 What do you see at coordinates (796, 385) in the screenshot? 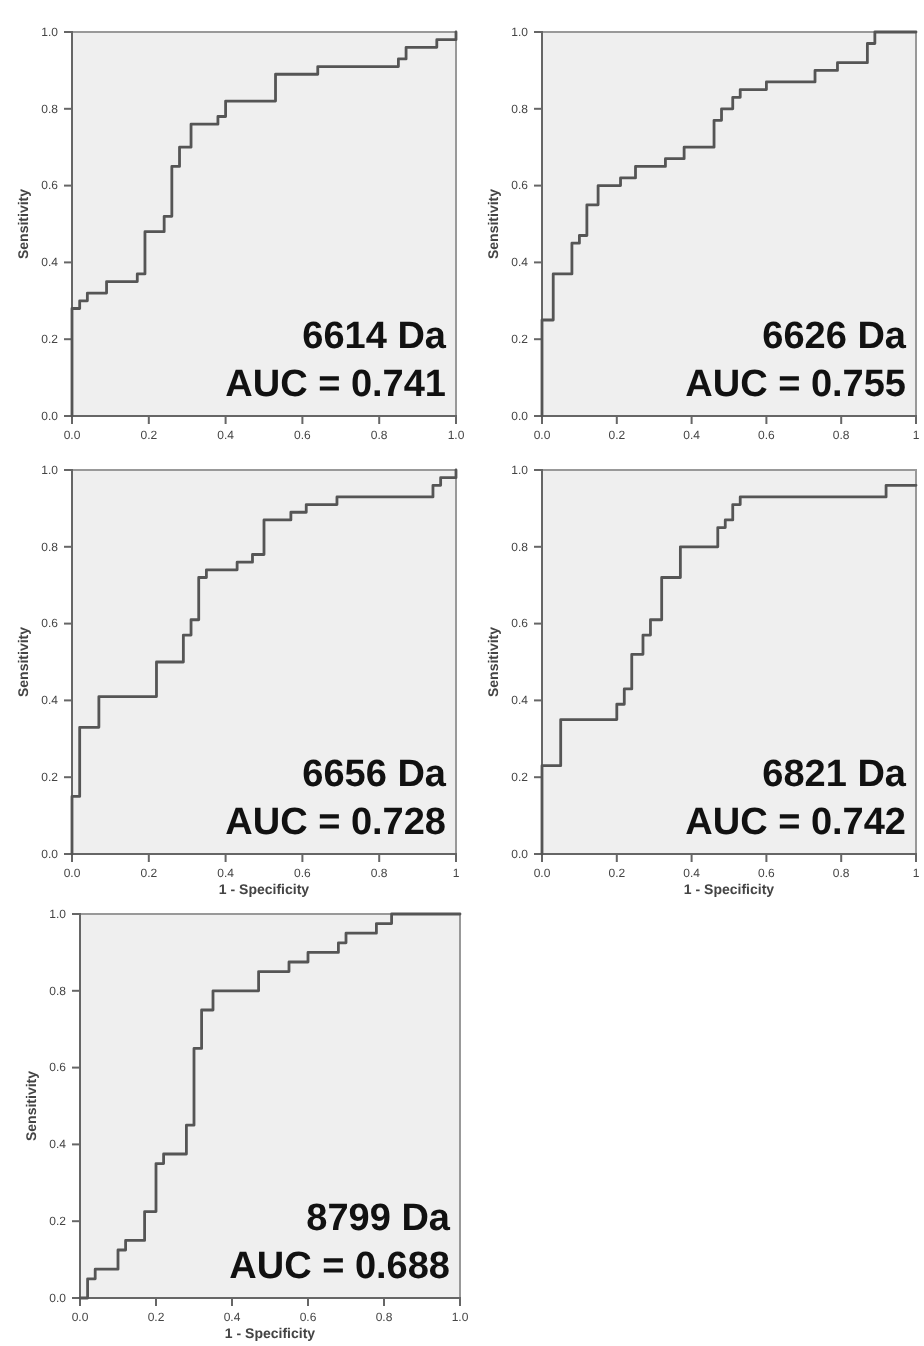
I see `annotation: AUC = 0.755` at bounding box center [796, 385].